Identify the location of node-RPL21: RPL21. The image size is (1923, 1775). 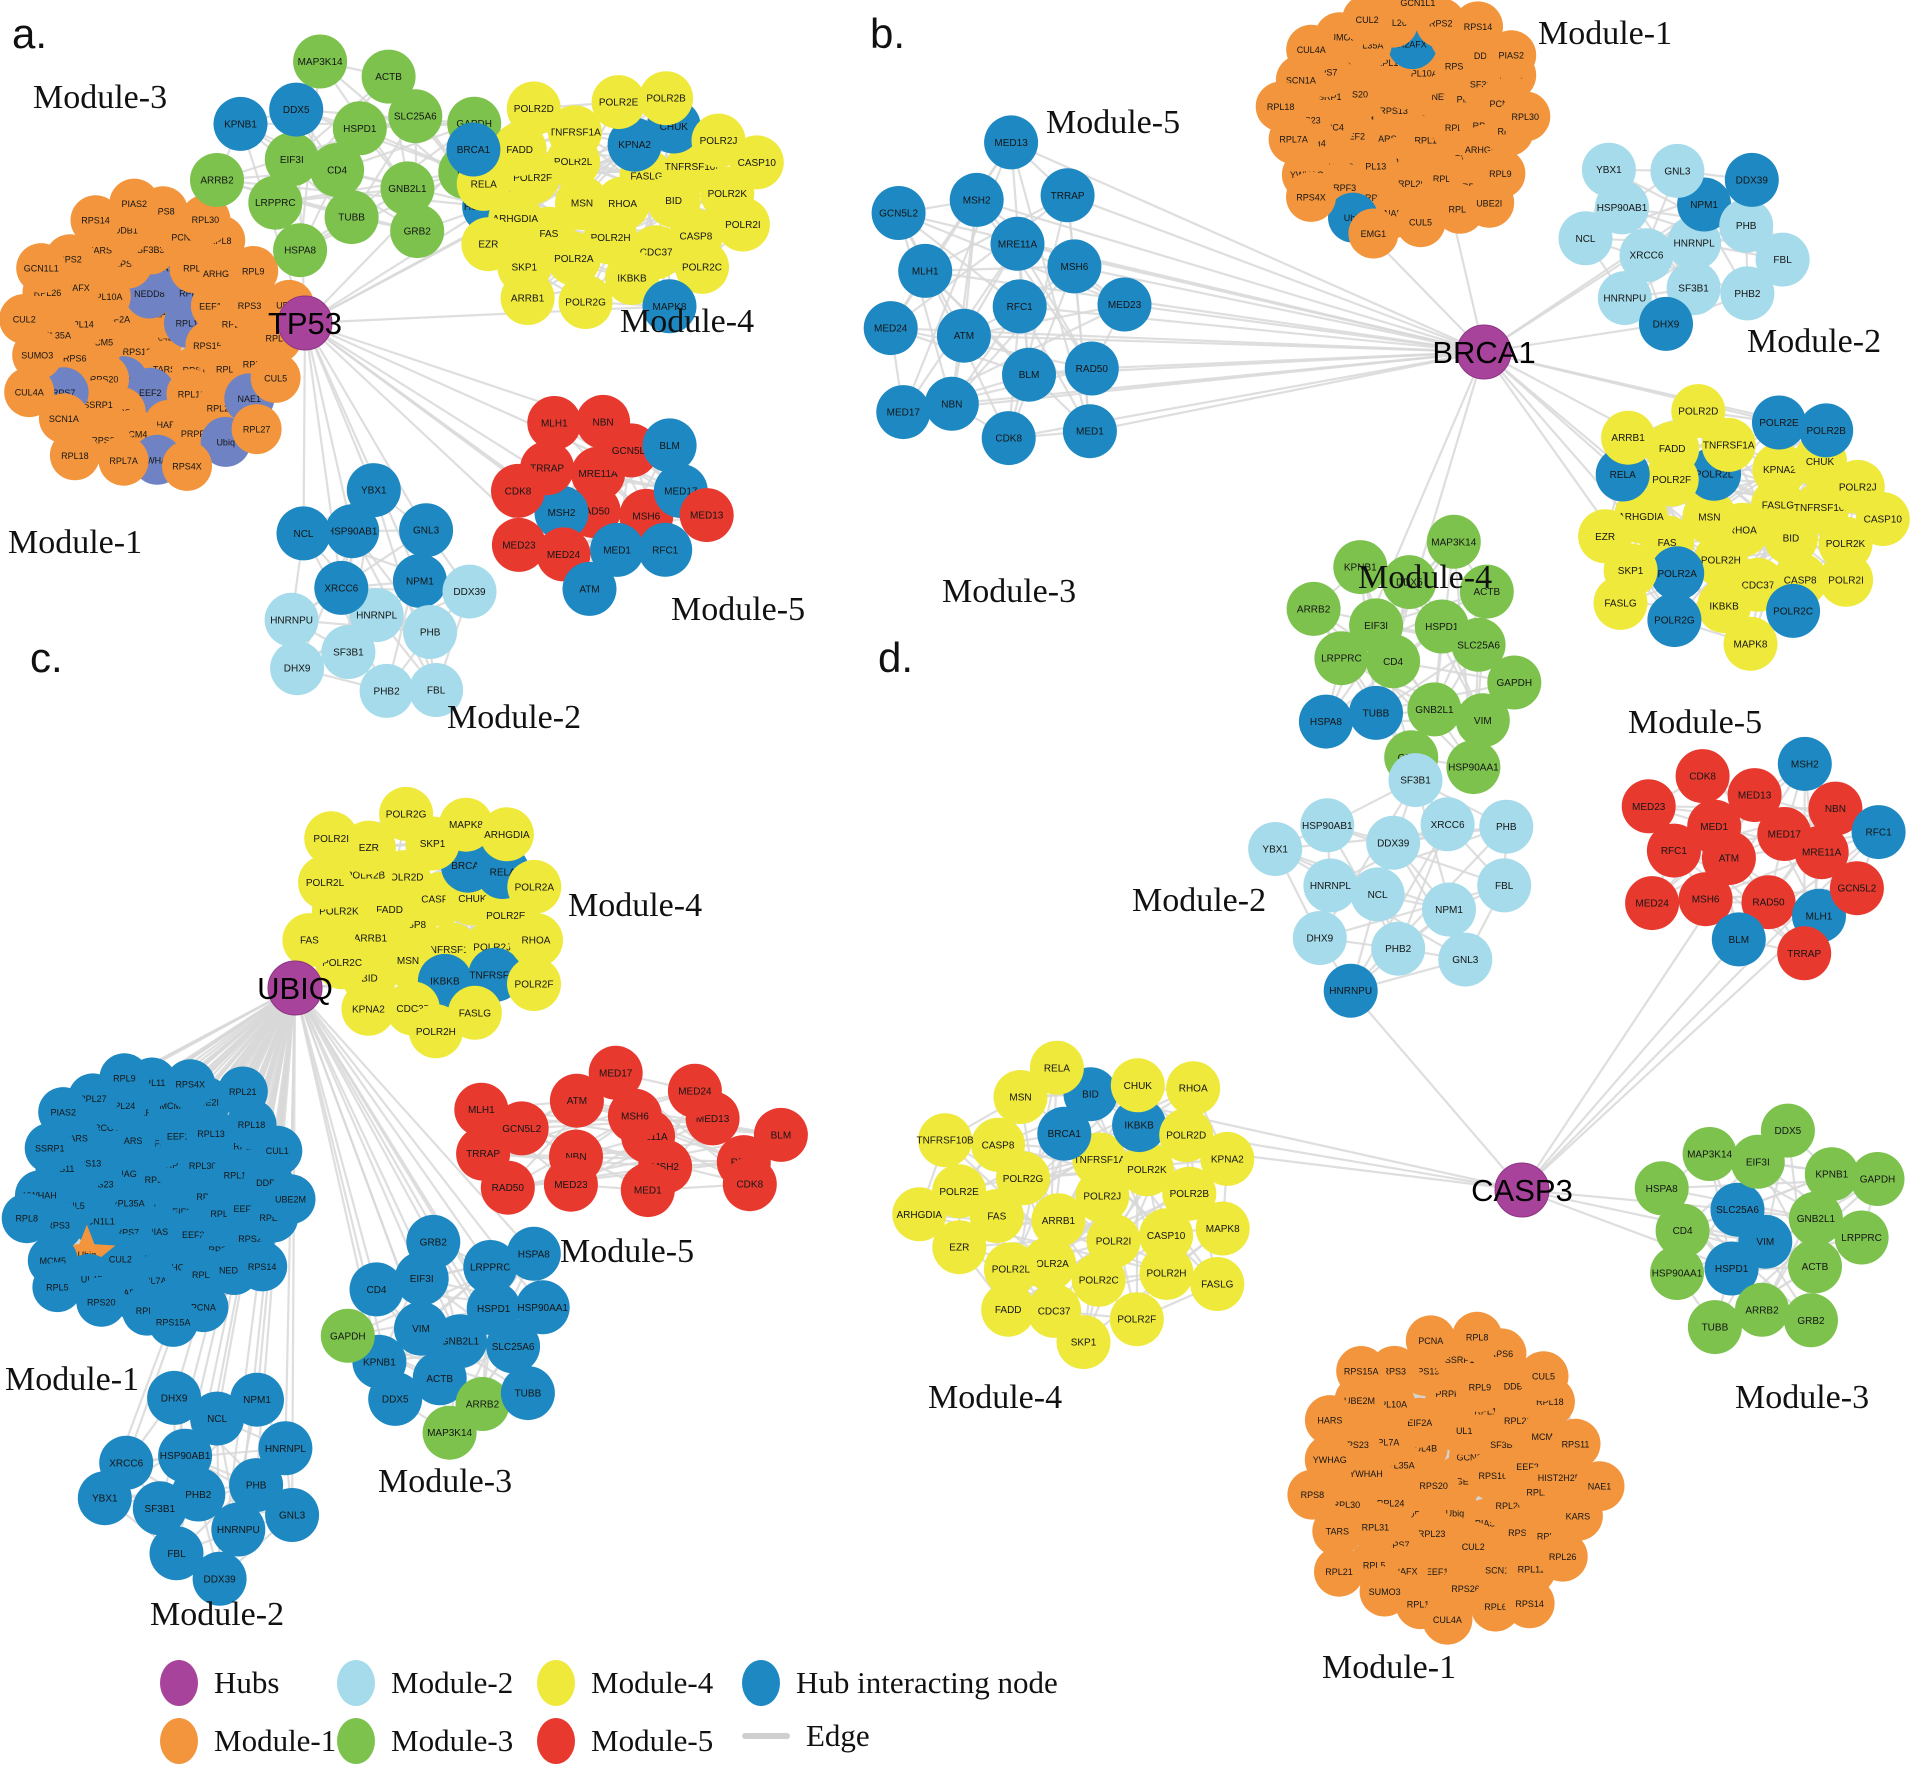
(242, 1091).